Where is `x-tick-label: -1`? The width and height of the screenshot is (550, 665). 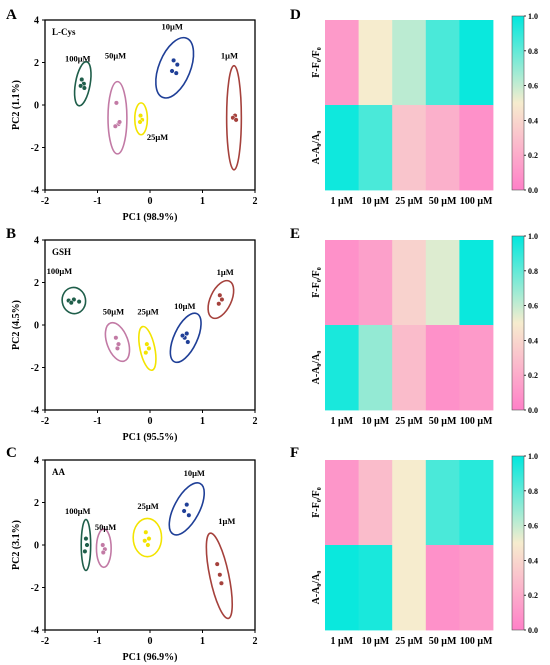
x-tick-label: -1 is located at coordinates (97, 421).